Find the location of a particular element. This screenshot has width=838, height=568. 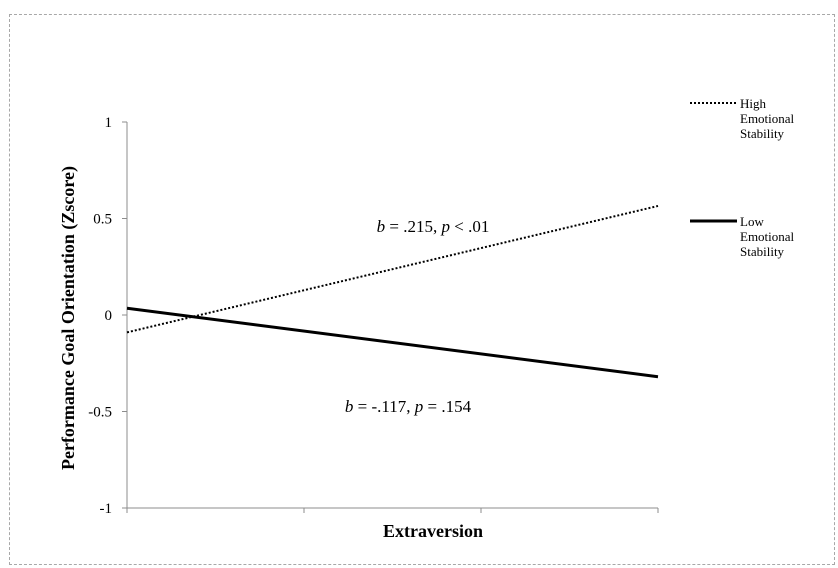

legend-label: Low Emotional Stability is located at coordinates (767, 236).